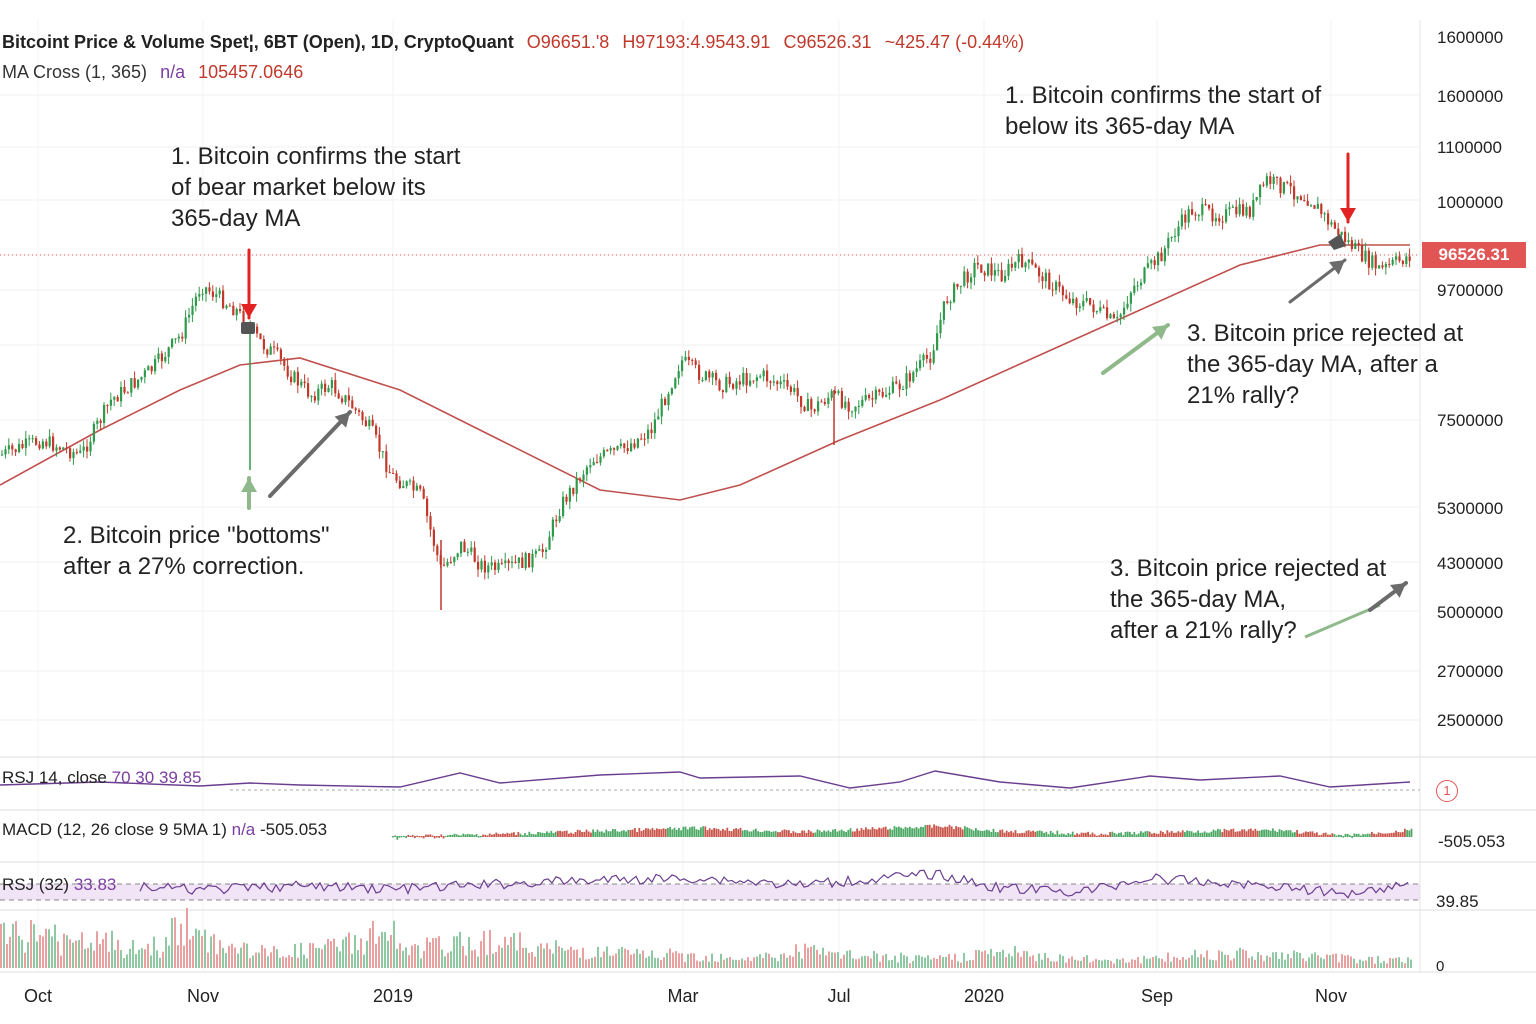  I want to click on rsi14-v3: 39.85, so click(180, 777).